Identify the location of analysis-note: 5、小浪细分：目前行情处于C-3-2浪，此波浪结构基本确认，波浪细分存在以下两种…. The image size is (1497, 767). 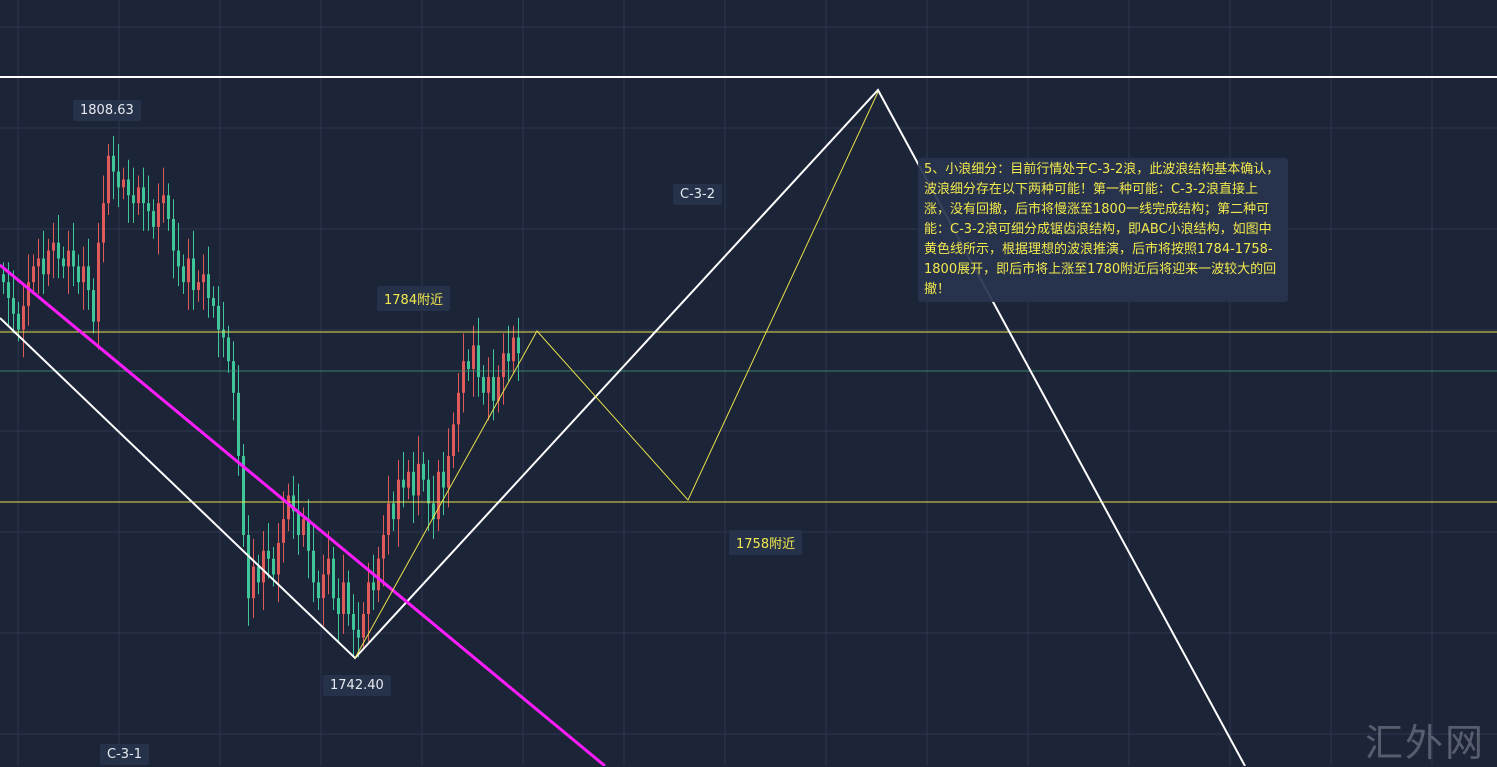
(1103, 230).